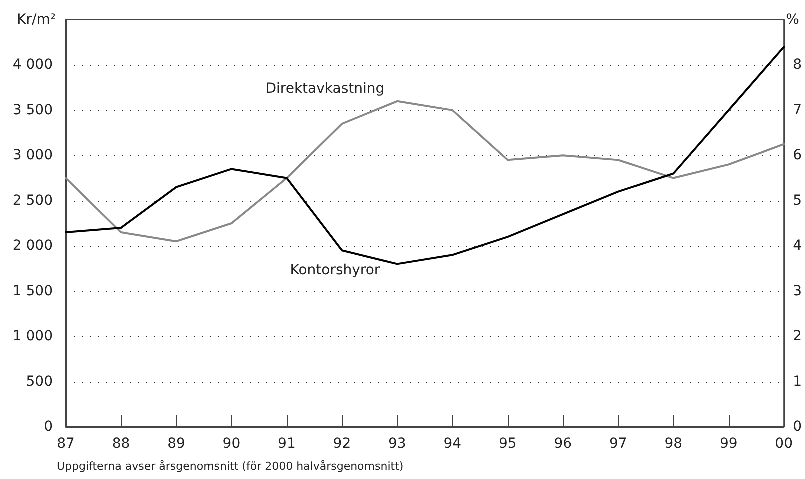  What do you see at coordinates (32, 246) in the screenshot?
I see `y-tick-label: 2 000` at bounding box center [32, 246].